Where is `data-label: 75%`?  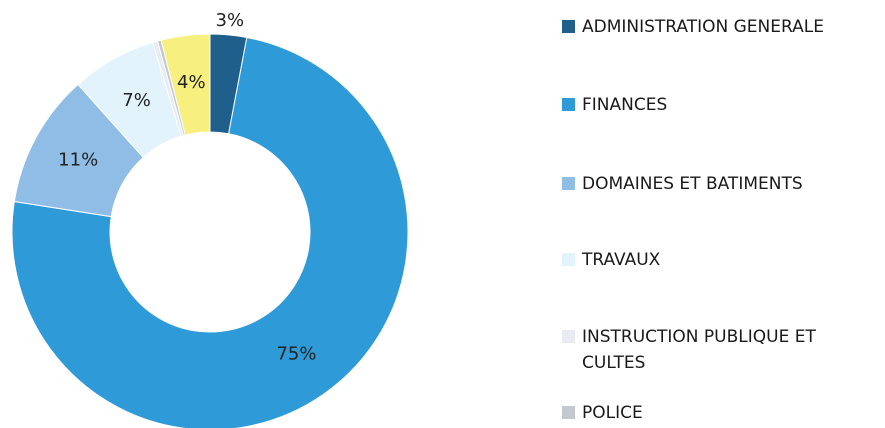 data-label: 75% is located at coordinates (296, 354).